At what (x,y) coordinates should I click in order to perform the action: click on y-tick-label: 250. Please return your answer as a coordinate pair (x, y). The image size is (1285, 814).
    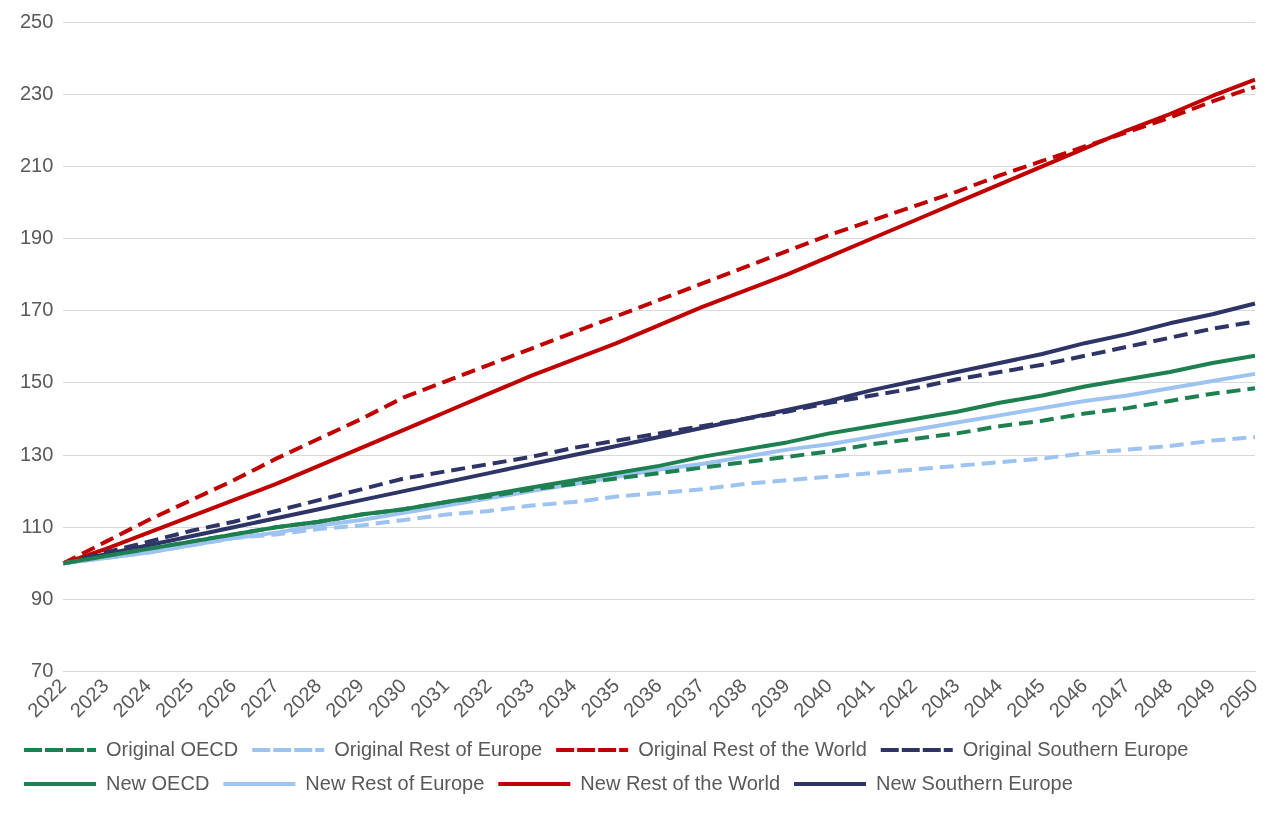
    Looking at the image, I should click on (36, 20).